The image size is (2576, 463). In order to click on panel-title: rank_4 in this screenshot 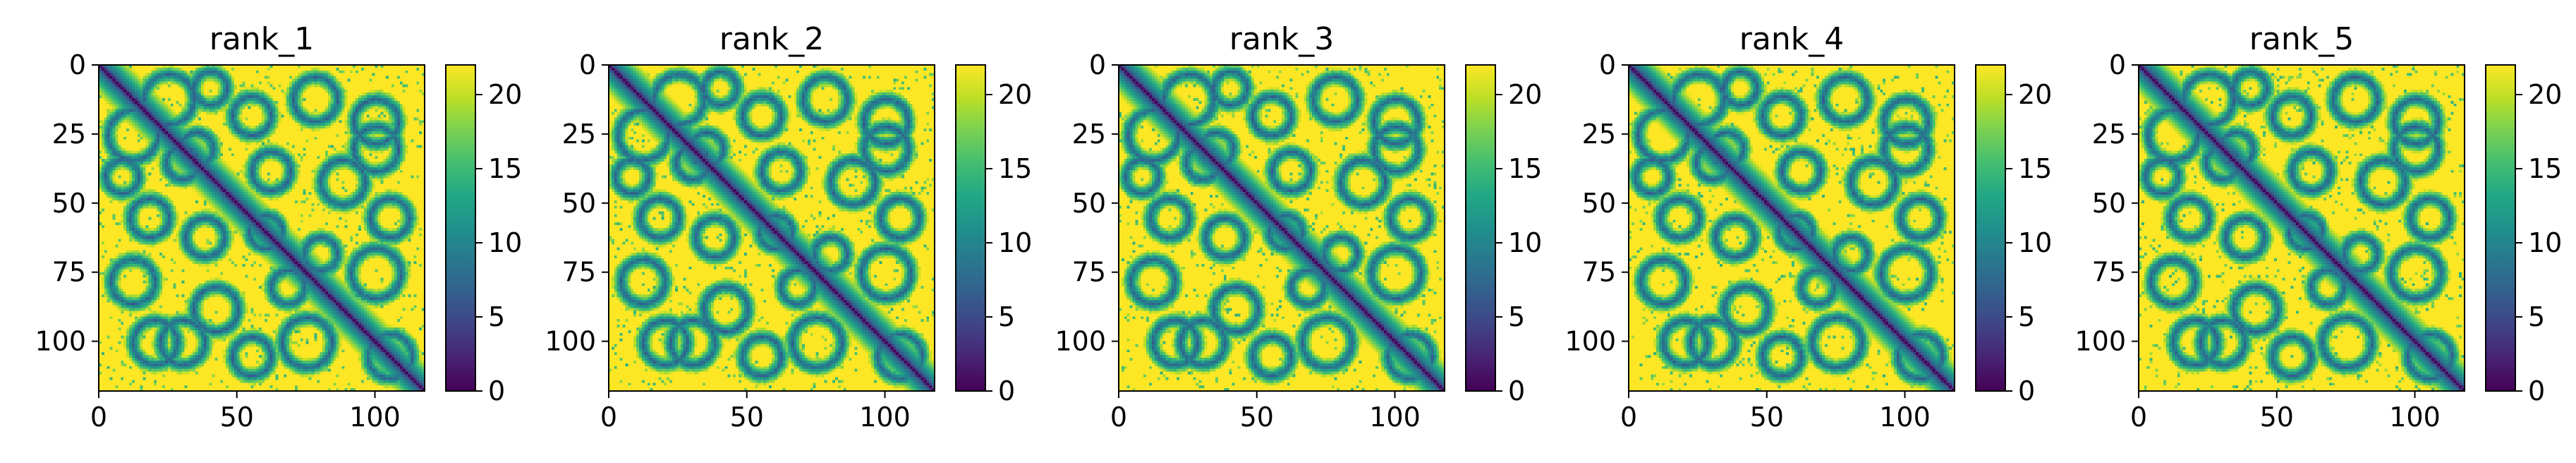, I will do `click(1791, 39)`.